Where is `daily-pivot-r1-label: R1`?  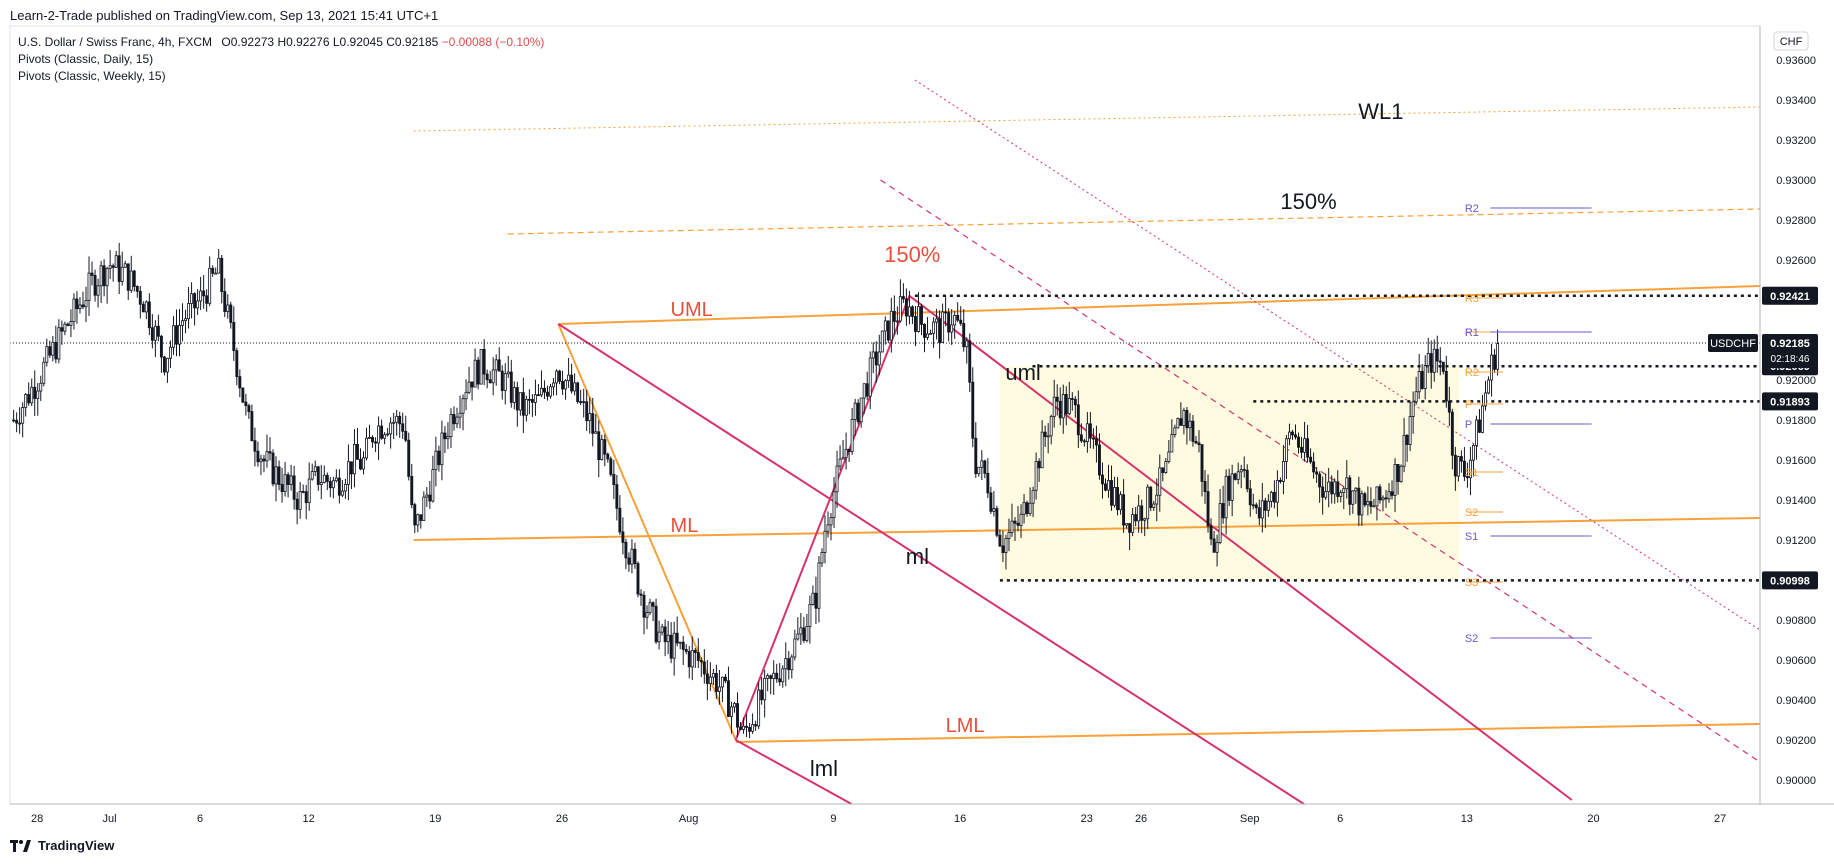
daily-pivot-r1-label: R1 is located at coordinates (1472, 333).